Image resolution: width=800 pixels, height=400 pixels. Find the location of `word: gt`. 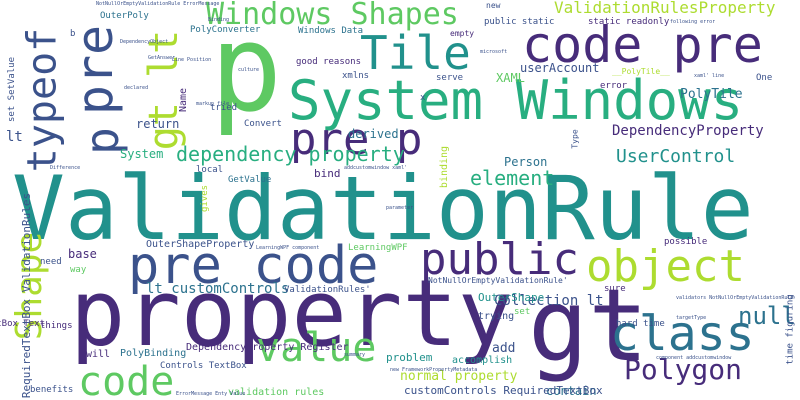

word: gt is located at coordinates (588, 325).